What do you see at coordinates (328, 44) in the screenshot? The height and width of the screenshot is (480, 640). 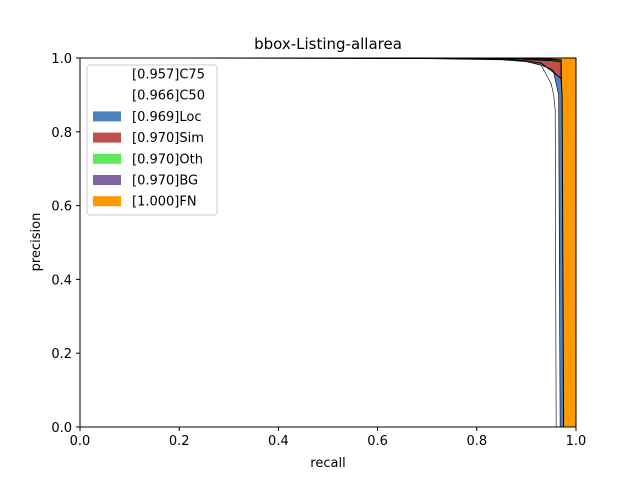 I see `chart-title: bbox-Listing-allarea` at bounding box center [328, 44].